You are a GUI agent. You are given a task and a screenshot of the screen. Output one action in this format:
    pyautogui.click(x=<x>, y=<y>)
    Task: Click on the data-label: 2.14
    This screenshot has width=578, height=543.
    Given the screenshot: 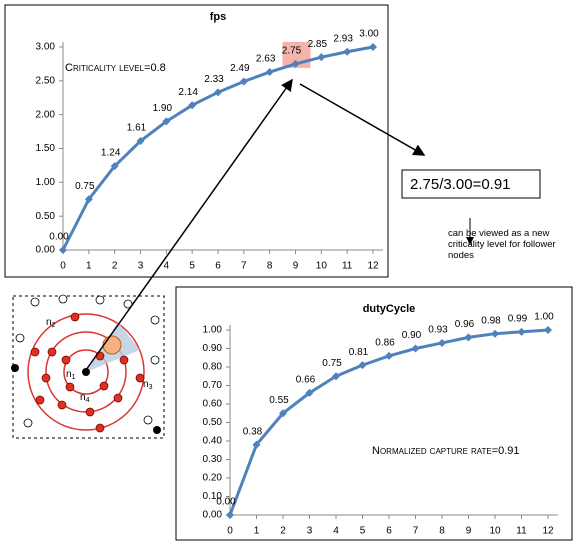 What is the action you would take?
    pyautogui.click(x=188, y=92)
    